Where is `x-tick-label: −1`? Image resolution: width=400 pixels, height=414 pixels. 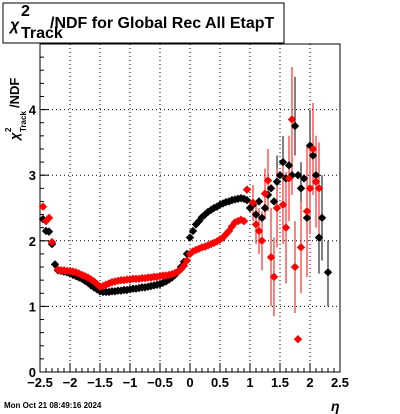
x-tick-label: −1 is located at coordinates (130, 382).